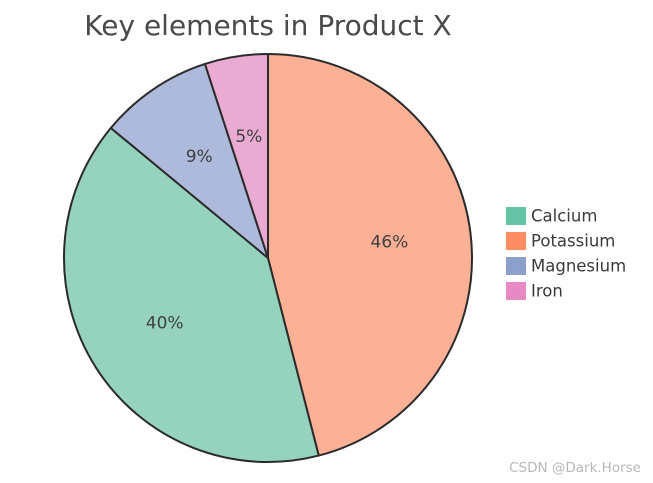  What do you see at coordinates (390, 243) in the screenshot?
I see `pie-label-potassium: 46%` at bounding box center [390, 243].